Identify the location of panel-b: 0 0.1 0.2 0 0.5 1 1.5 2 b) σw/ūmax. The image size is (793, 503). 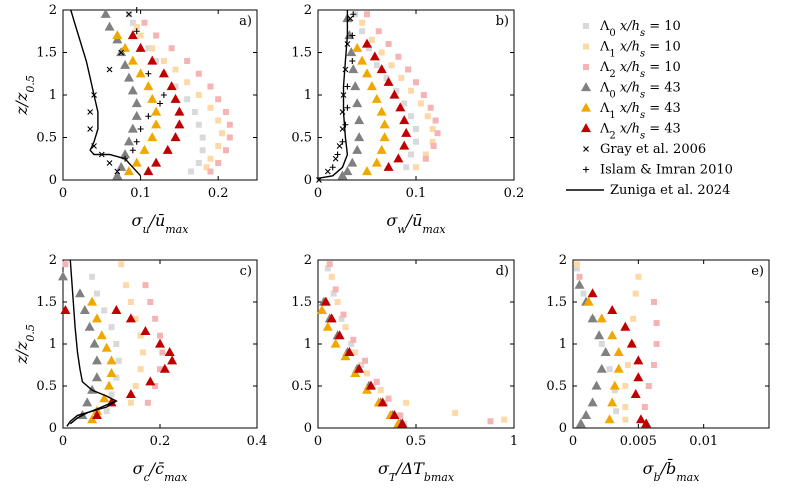
(407, 119).